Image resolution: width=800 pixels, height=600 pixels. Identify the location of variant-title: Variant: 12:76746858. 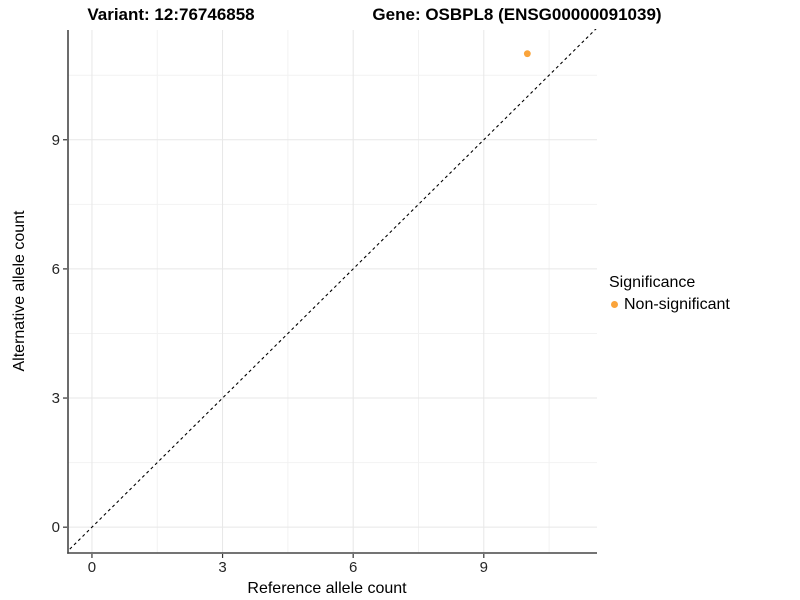
(171, 14).